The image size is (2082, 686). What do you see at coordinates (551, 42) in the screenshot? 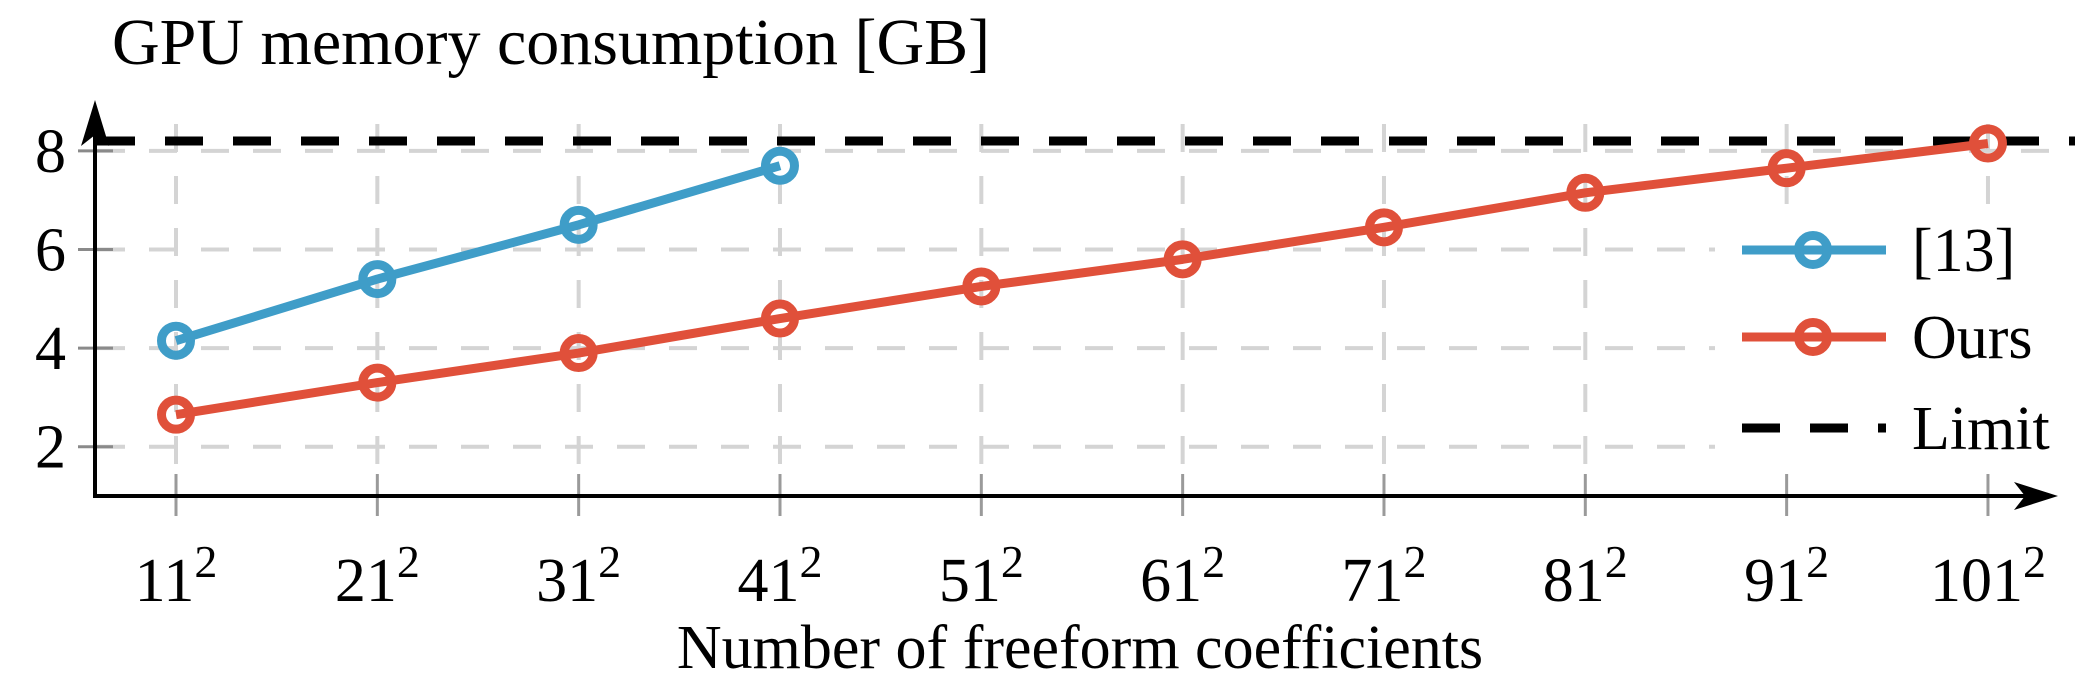
I see `chart-title: GPU memory consumption [GB]` at bounding box center [551, 42].